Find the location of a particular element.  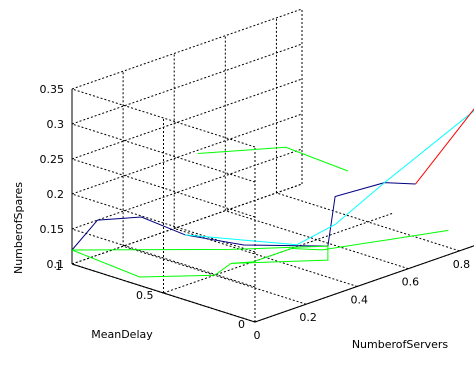

z-tick-label: 0.3 is located at coordinates (56, 124).